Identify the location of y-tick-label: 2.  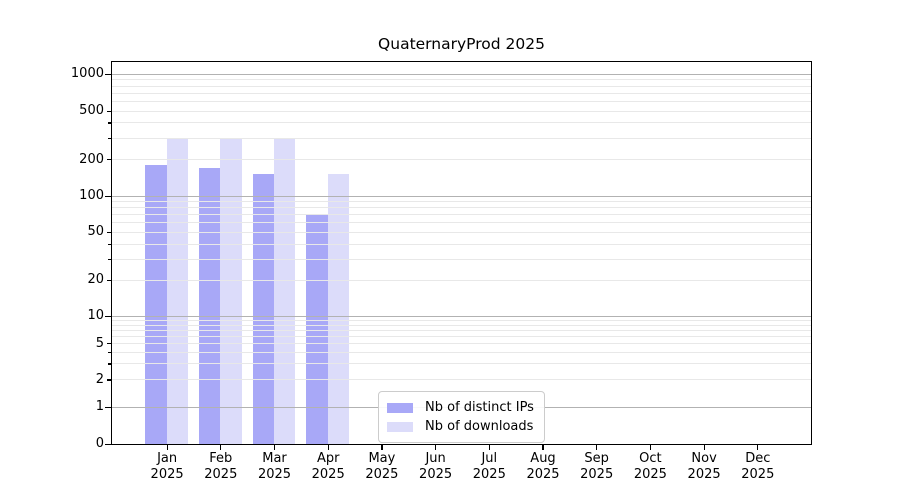
(99, 379).